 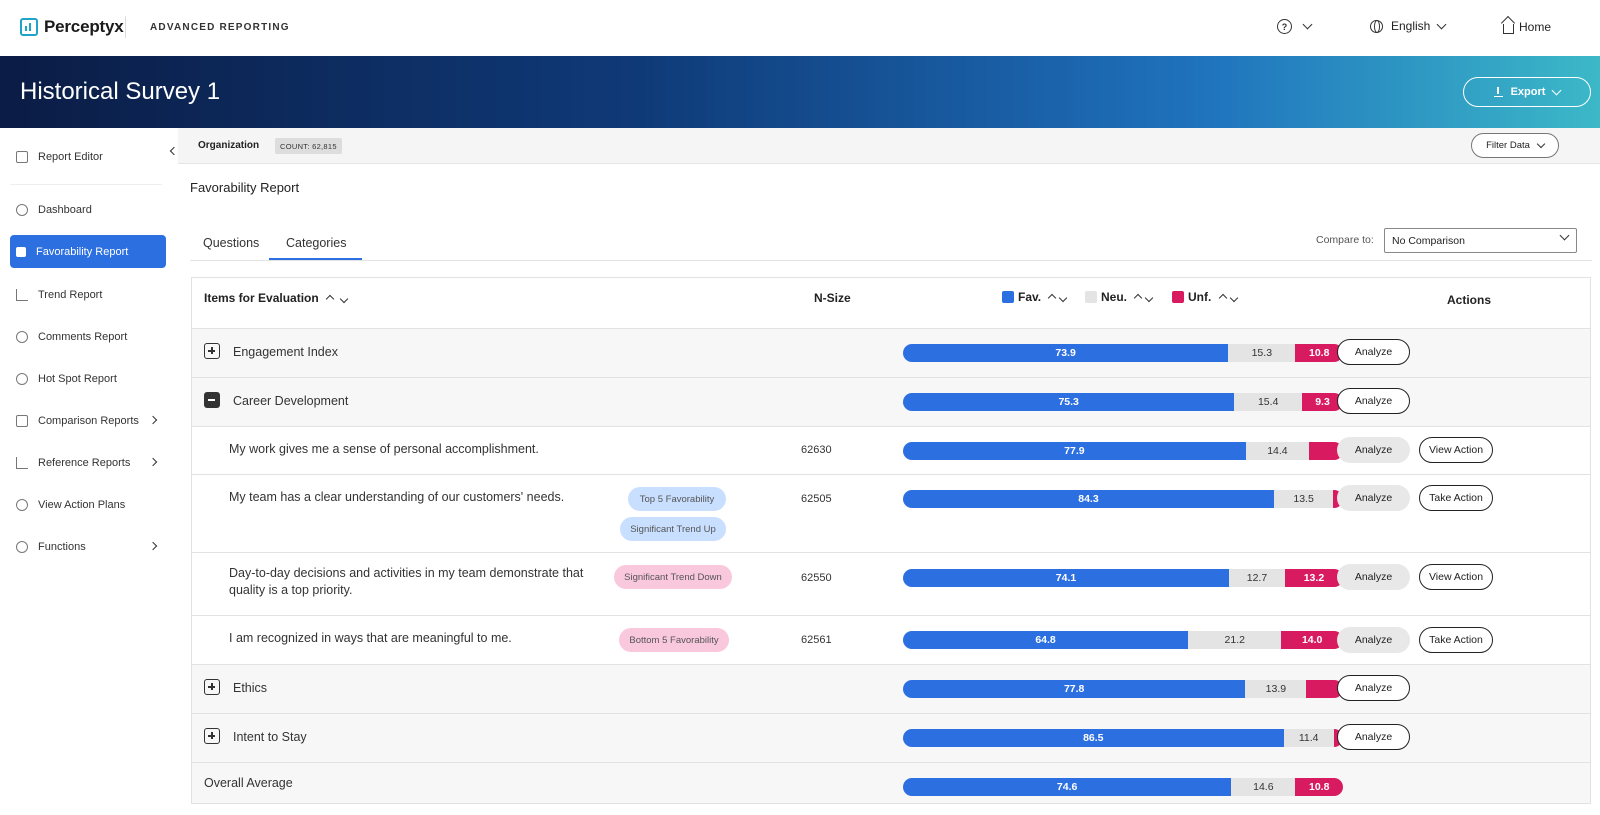 I want to click on globe-icon, so click(x=1376, y=26).